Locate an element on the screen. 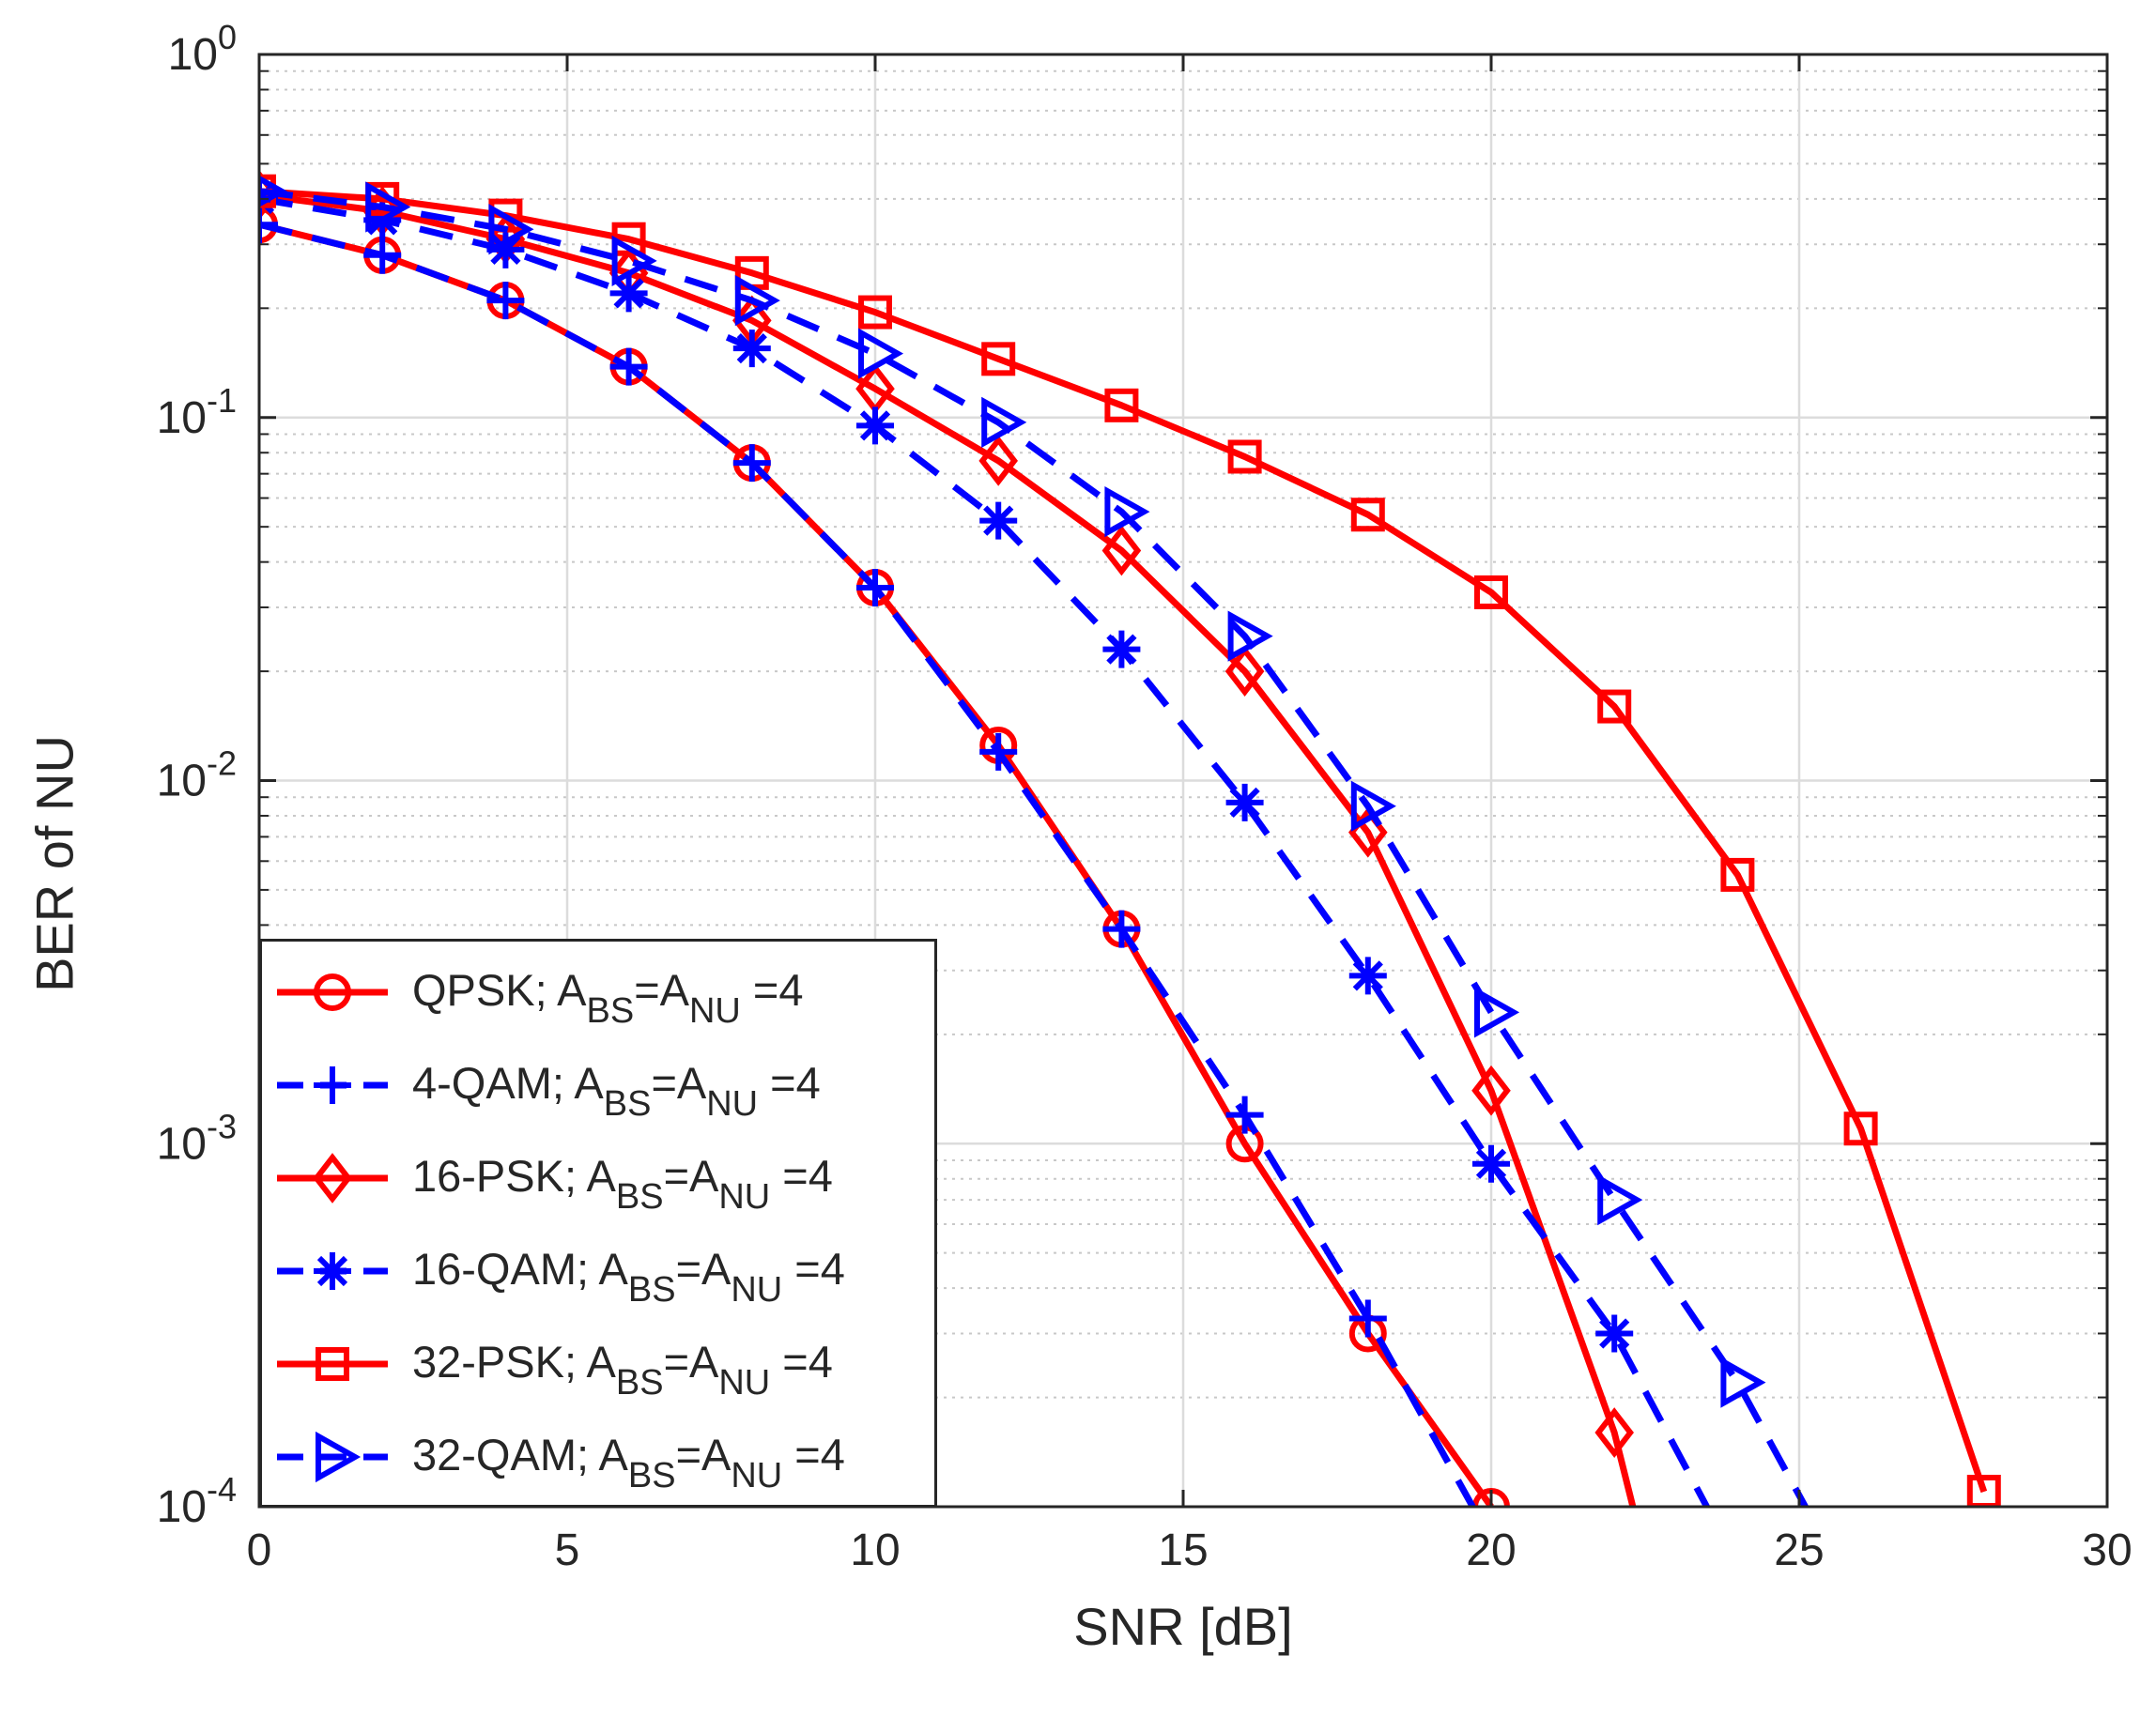 This screenshot has width=2156, height=1717. legend-item-qpsk: QPSK; ABS=ANU =4 is located at coordinates (598, 992).